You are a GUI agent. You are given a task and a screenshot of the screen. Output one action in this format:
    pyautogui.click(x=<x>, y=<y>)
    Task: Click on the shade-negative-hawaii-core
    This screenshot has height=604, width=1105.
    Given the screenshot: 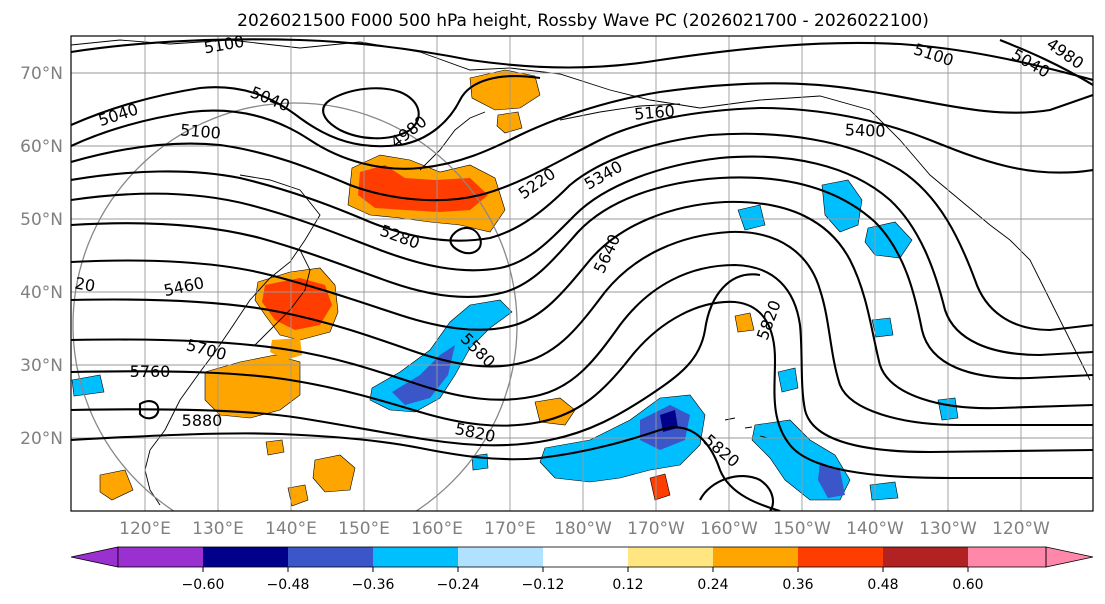 What is the action you would take?
    pyautogui.click(x=831, y=480)
    